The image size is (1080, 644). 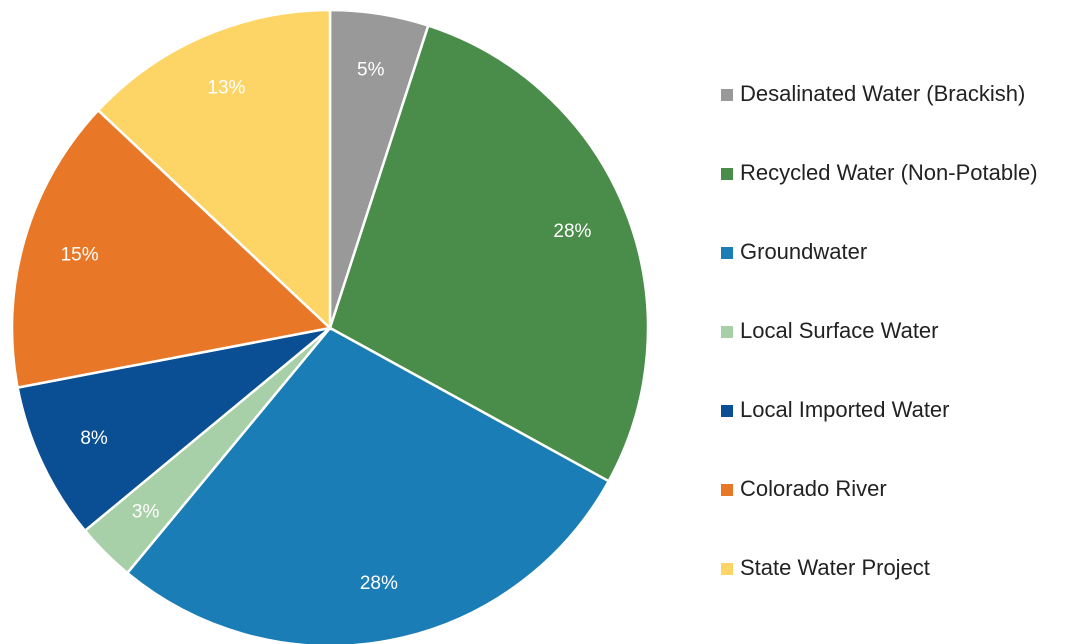 I want to click on value-label: 5%, so click(x=371, y=69).